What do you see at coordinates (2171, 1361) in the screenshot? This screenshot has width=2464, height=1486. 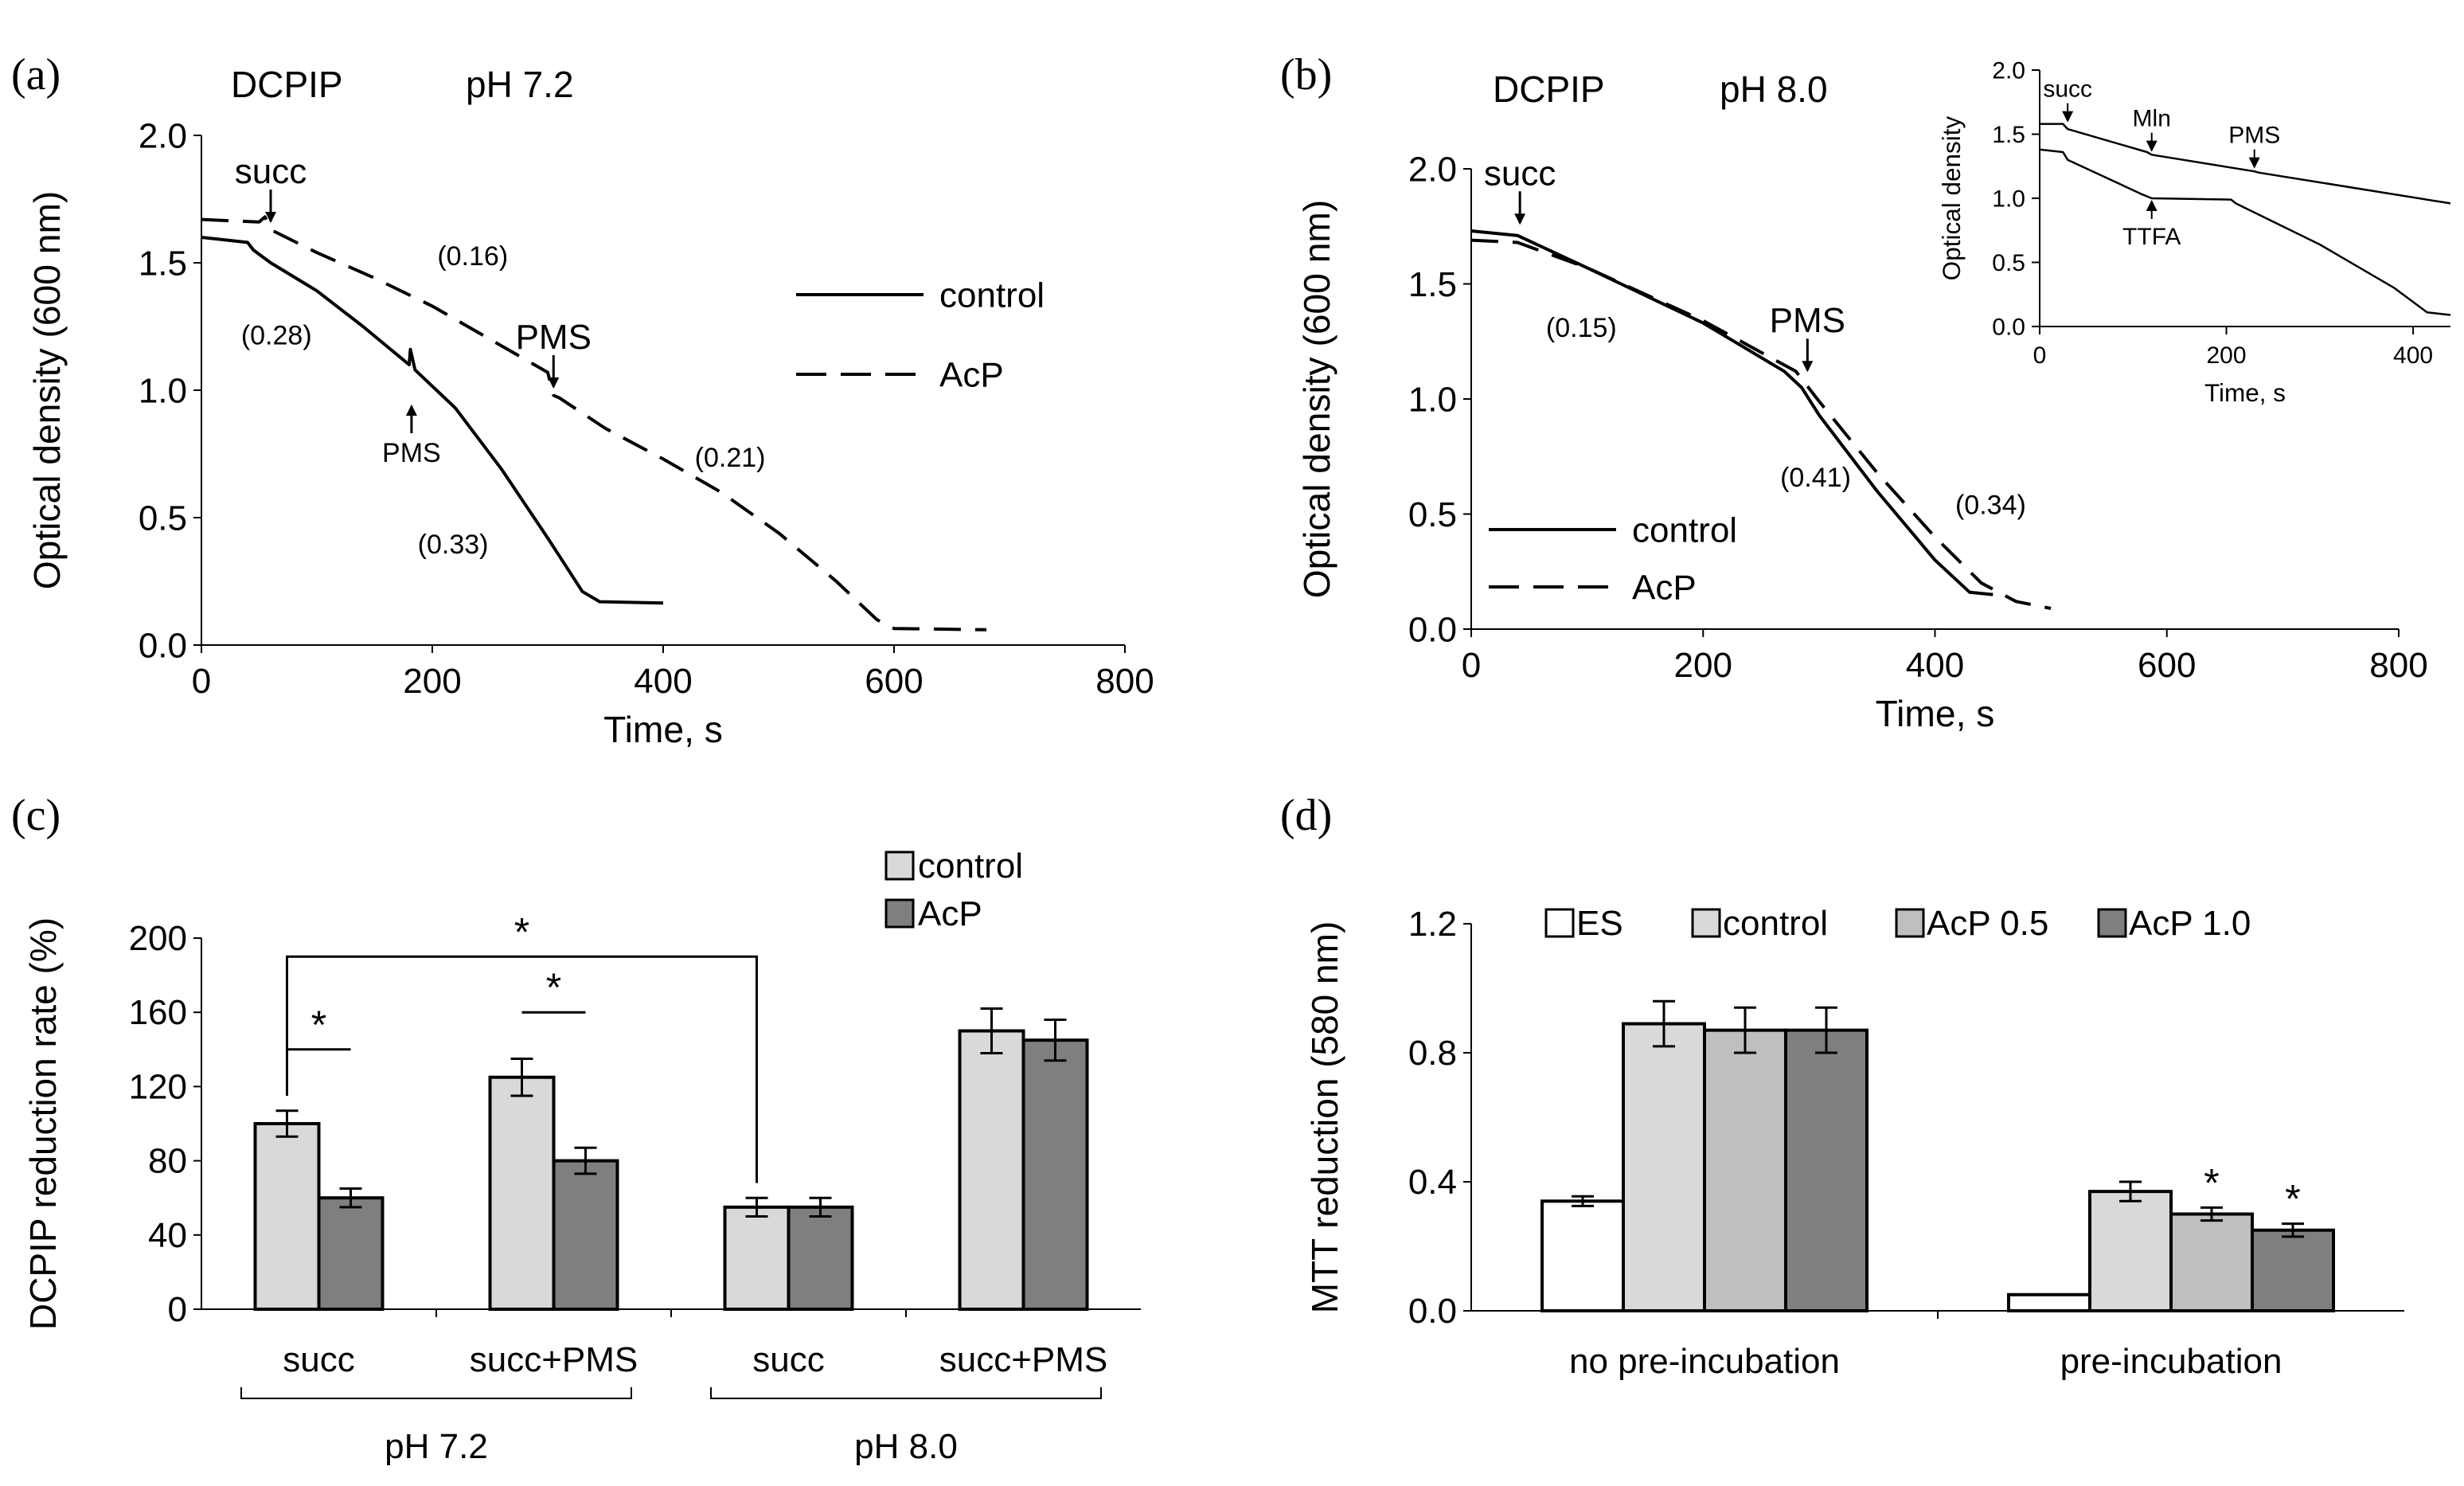 I see `category-label: pre-incubation` at bounding box center [2171, 1361].